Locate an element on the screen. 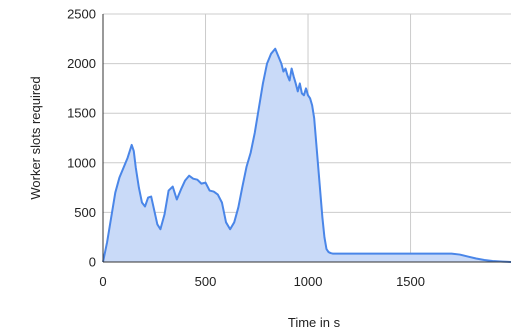 Image resolution: width=516 pixels, height=335 pixels. x-tick-label: 0 is located at coordinates (102, 281).